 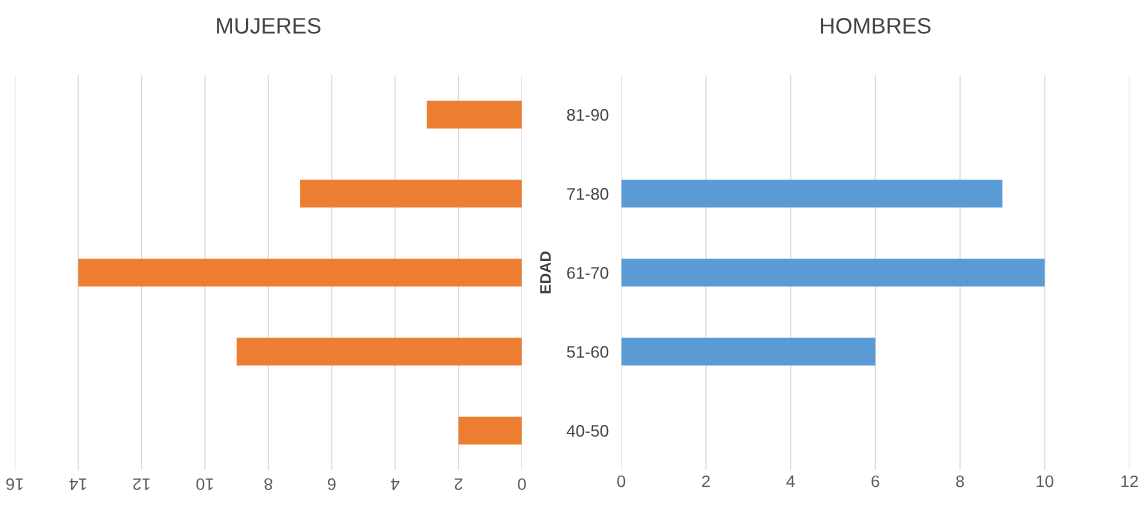 I want to click on y-tick-label: 81-90, so click(x=588, y=115).